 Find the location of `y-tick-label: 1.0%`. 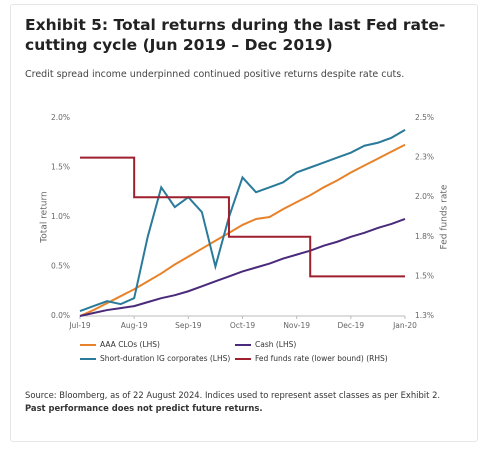

y-tick-label: 1.0% is located at coordinates (60, 216).